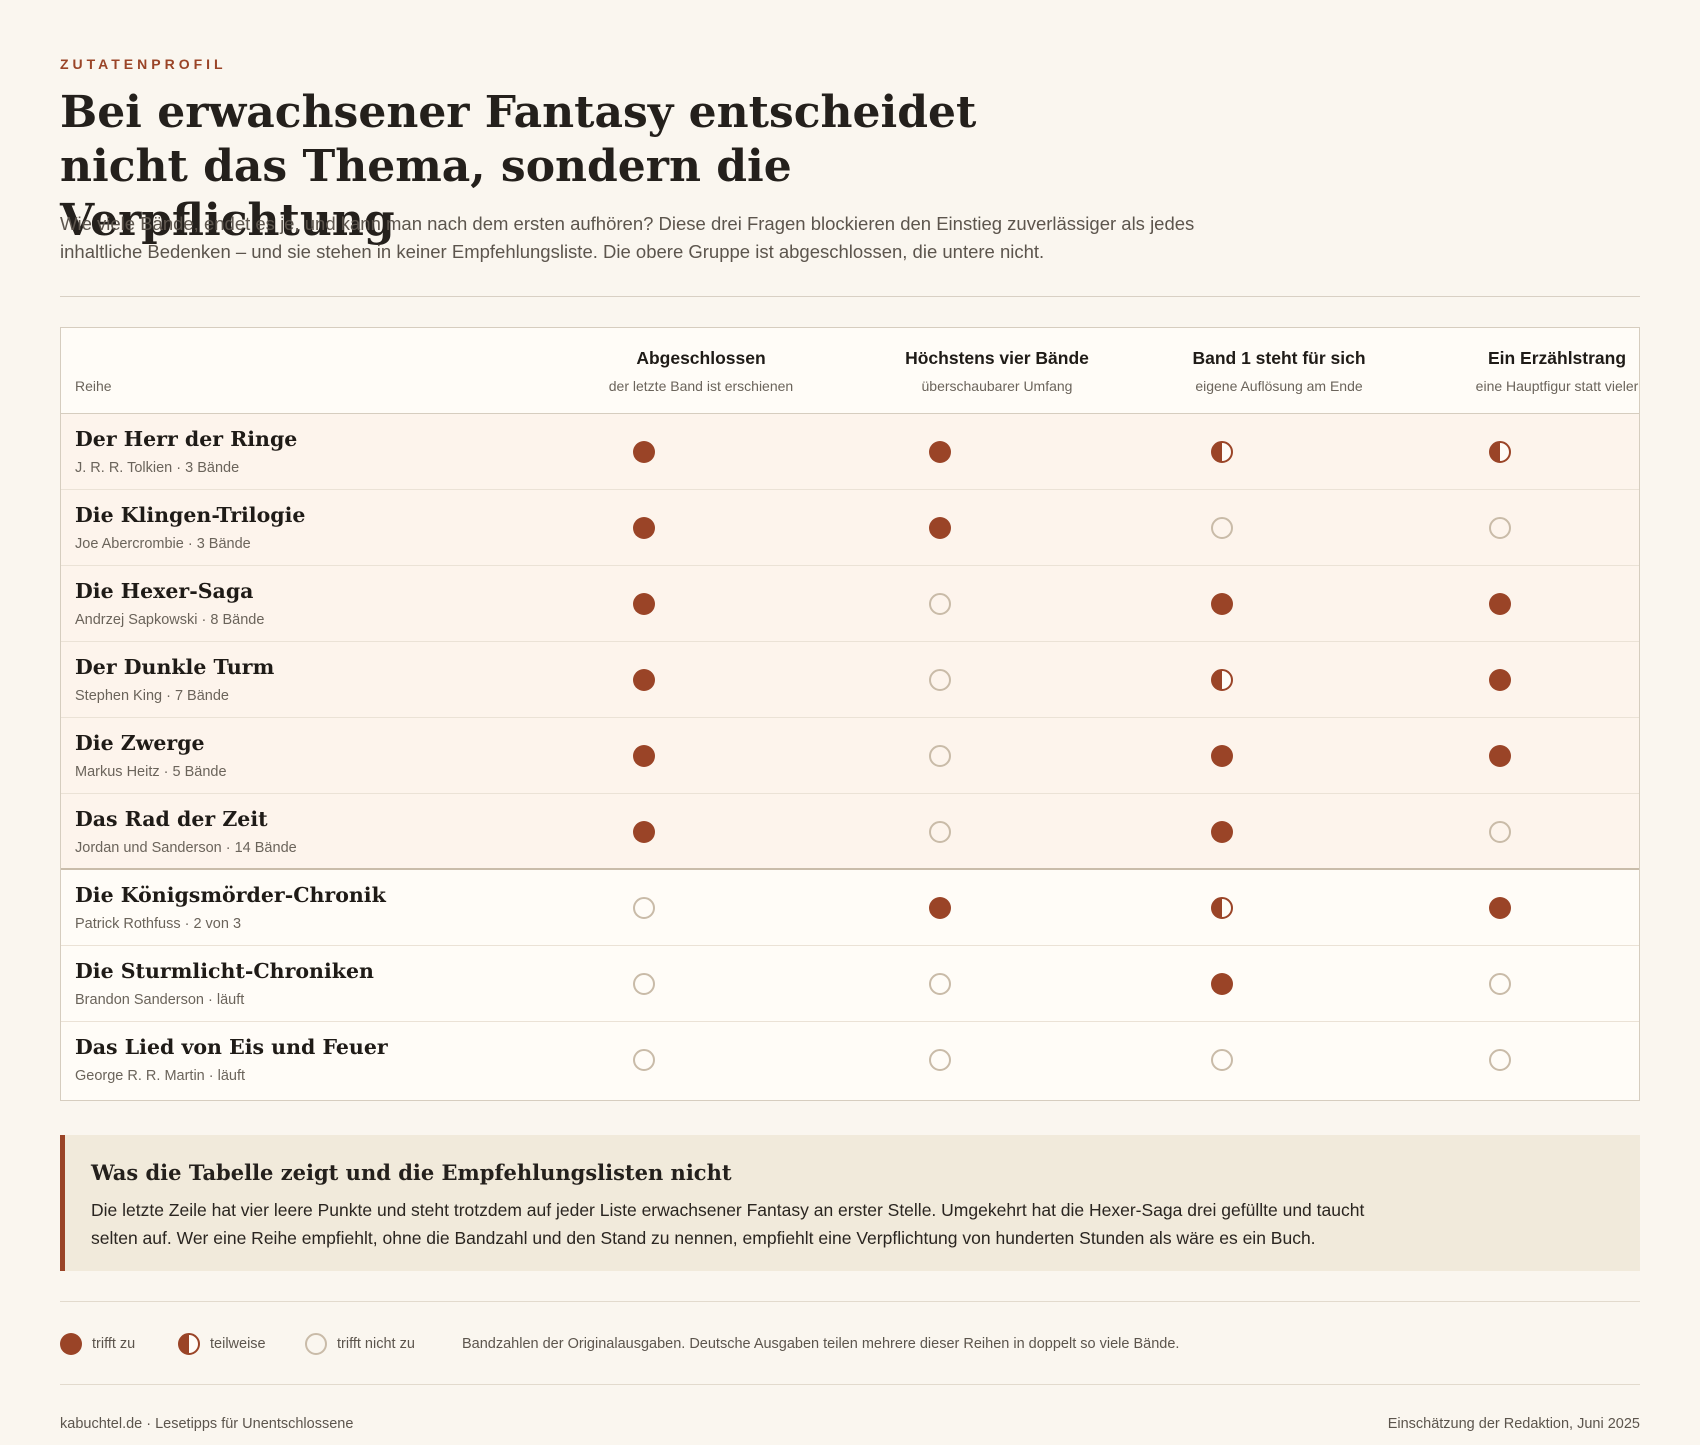  Describe the element at coordinates (190, 515) in the screenshot. I see `series-name: Die Klingen-Trilogie` at that location.